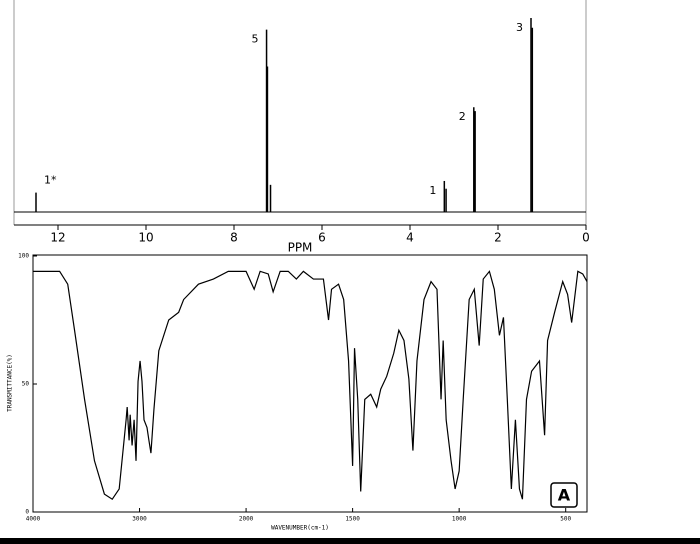 This screenshot has height=544, width=700. I want to click on x-tick-label: 0, so click(586, 238).